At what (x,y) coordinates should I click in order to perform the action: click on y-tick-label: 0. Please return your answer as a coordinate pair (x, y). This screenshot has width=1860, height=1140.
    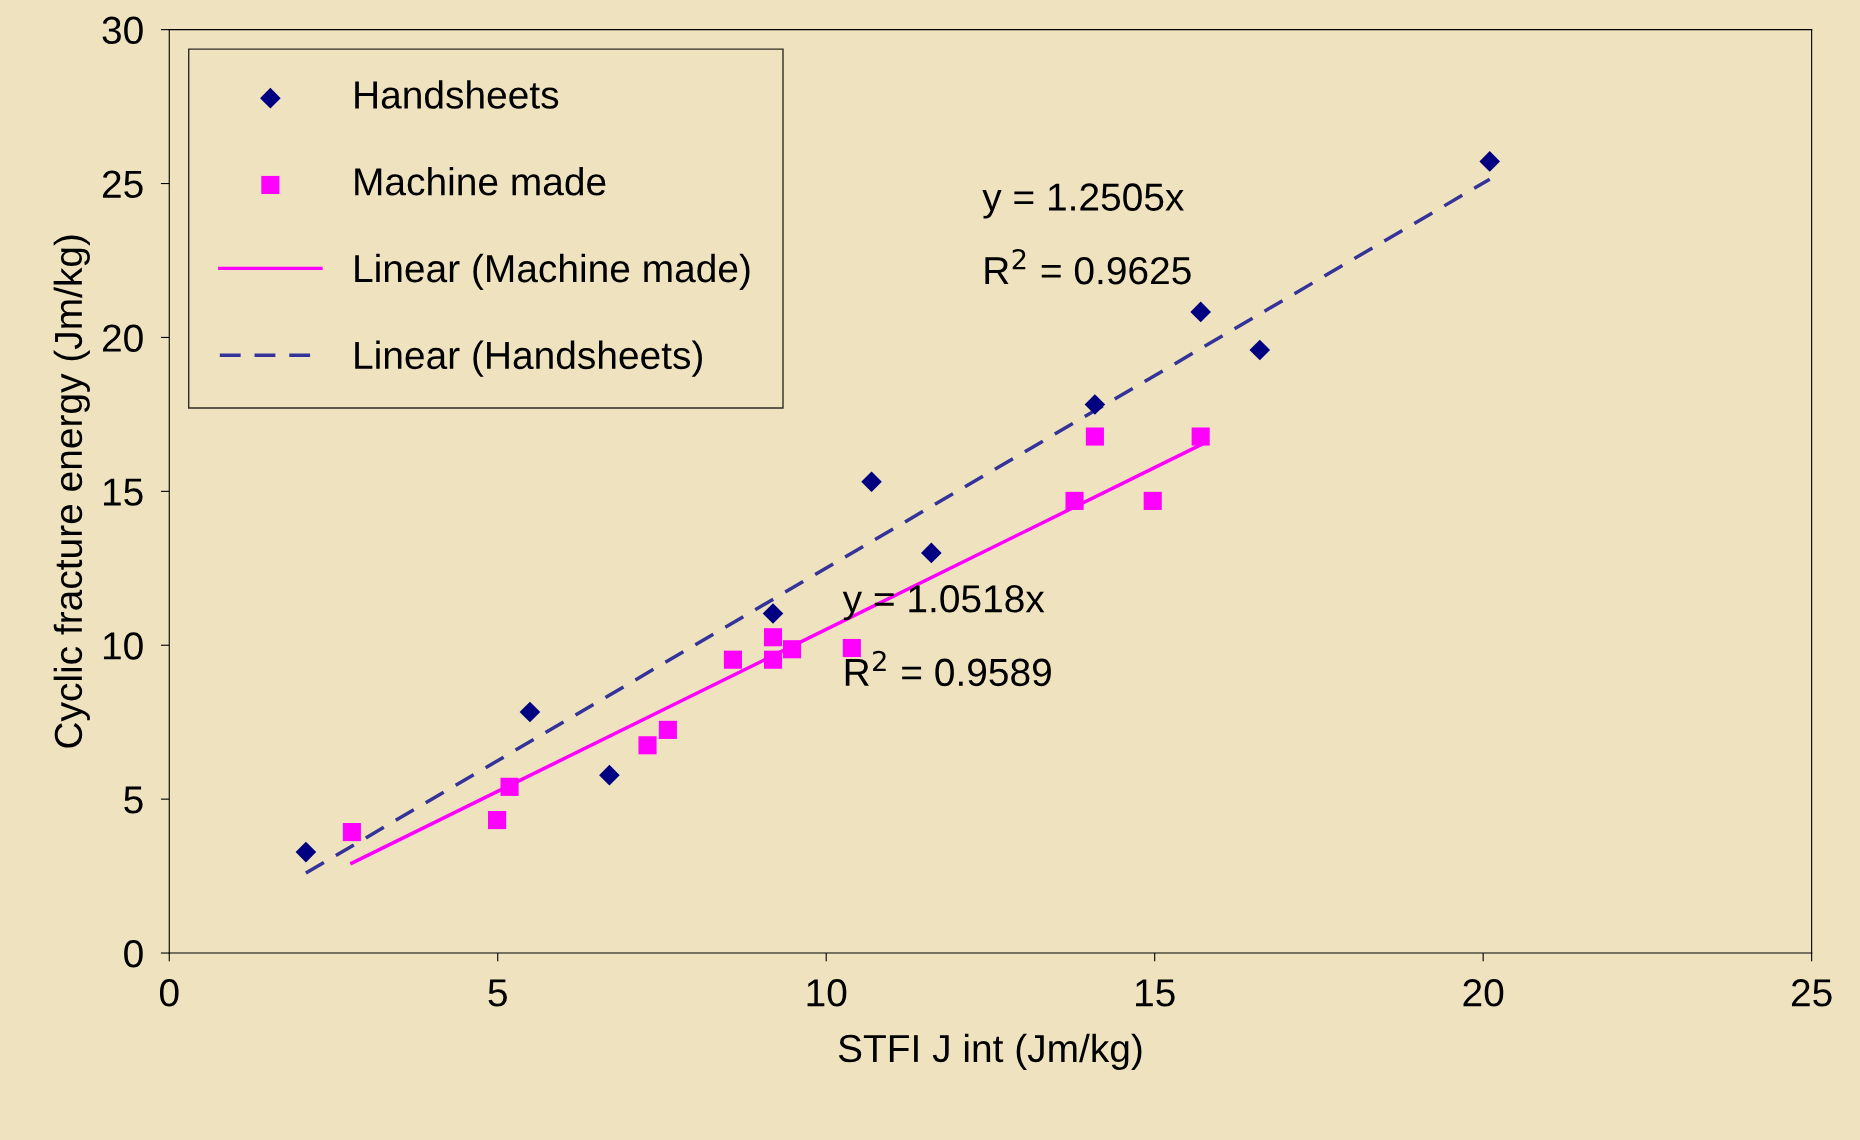
    Looking at the image, I should click on (133, 953).